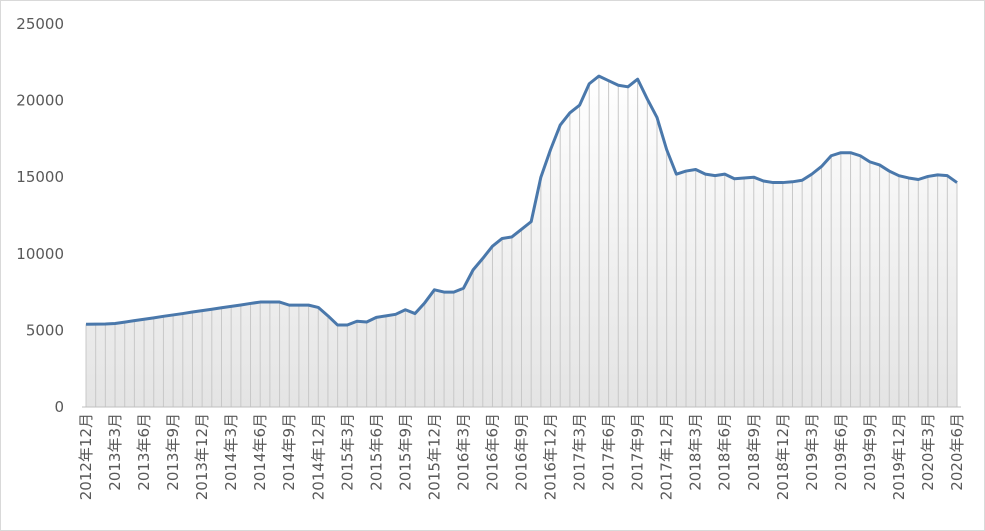 The width and height of the screenshot is (985, 531). I want to click on y-tick-label: 20000, so click(40, 101).